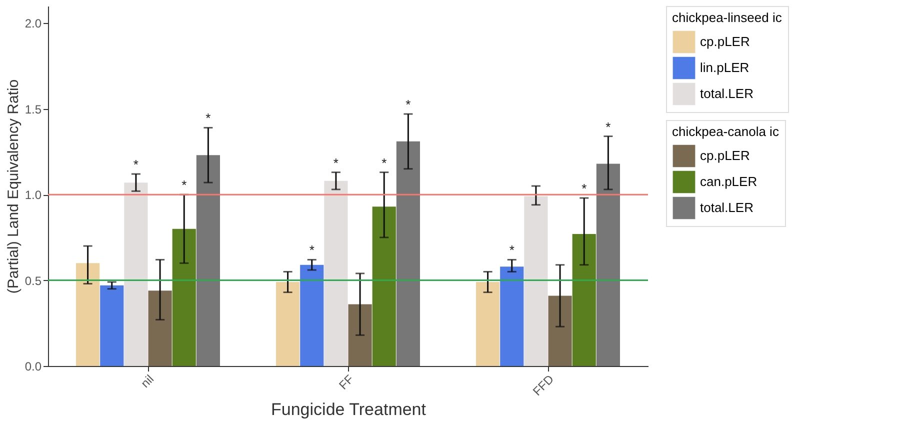 The height and width of the screenshot is (443, 907). What do you see at coordinates (725, 67) in the screenshot?
I see `legend-label: lin.pLER` at bounding box center [725, 67].